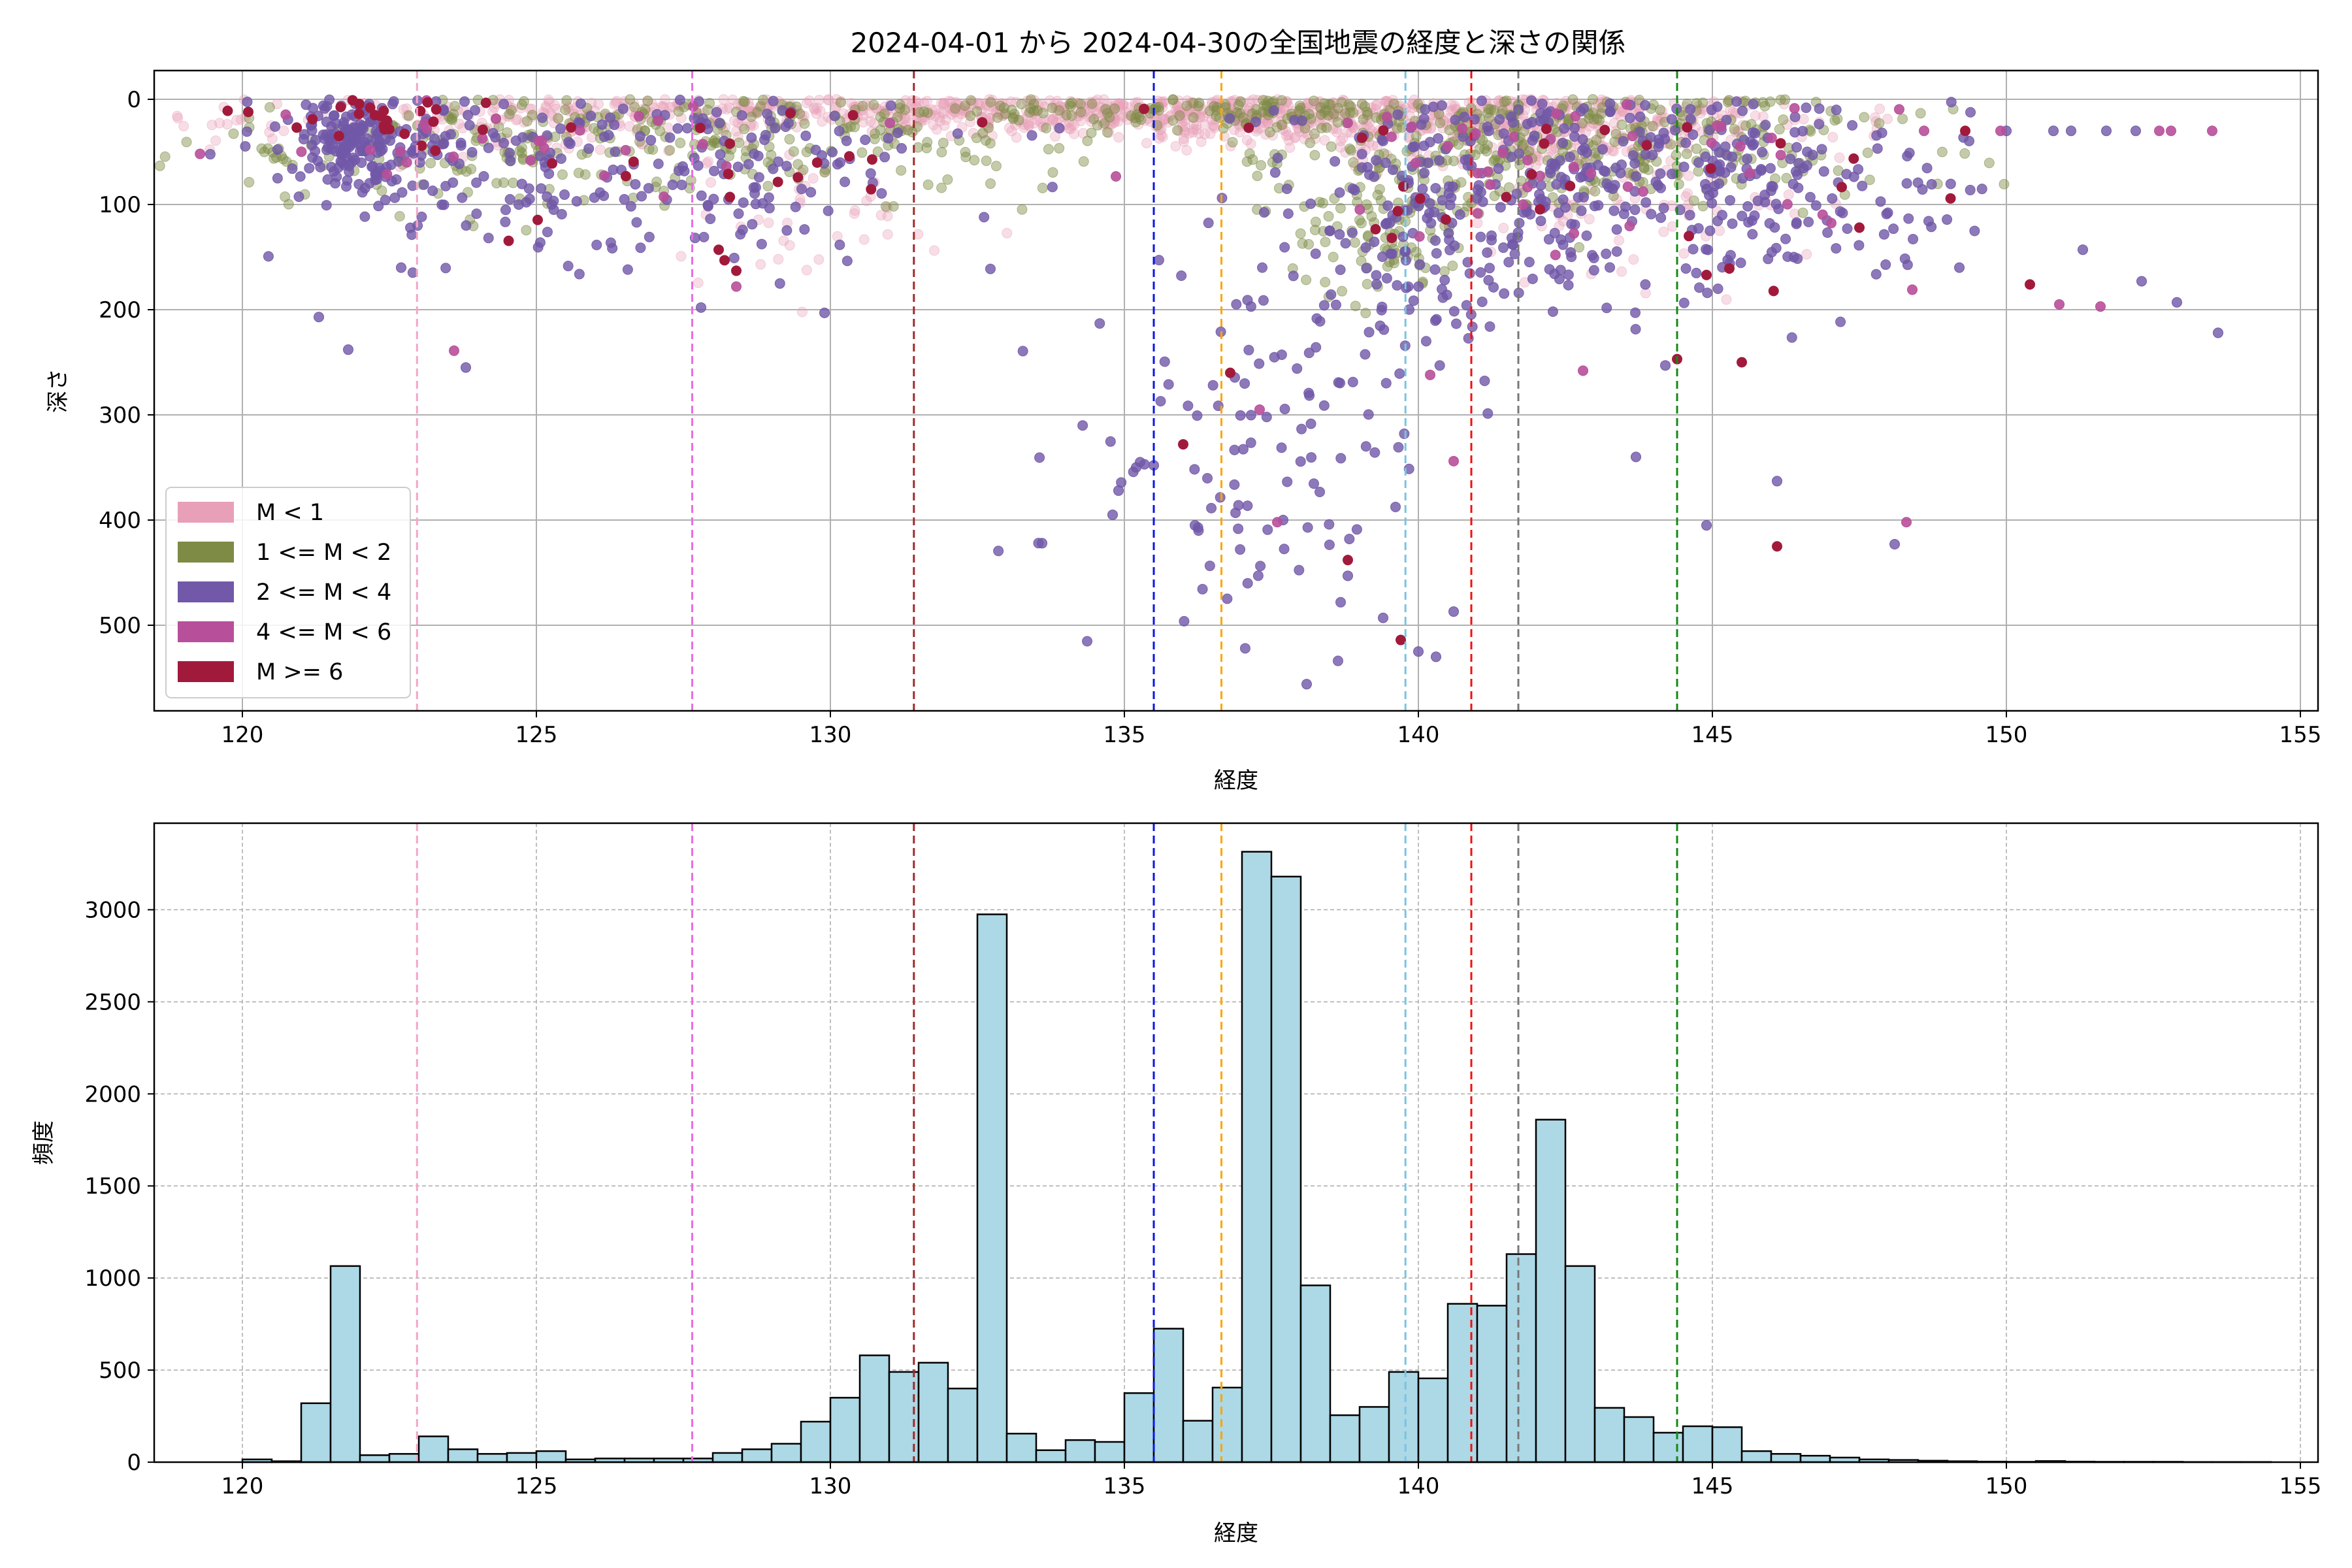  Describe the element at coordinates (1124, 735) in the screenshot. I see `scatter-x-tick-label: 135` at that location.